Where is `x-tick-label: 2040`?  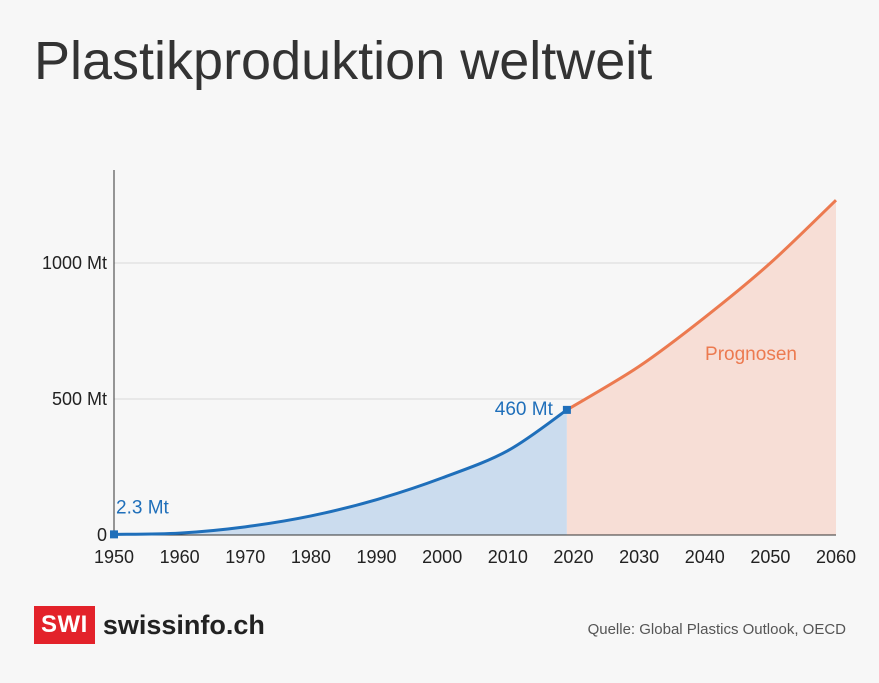 x-tick-label: 2040 is located at coordinates (705, 557).